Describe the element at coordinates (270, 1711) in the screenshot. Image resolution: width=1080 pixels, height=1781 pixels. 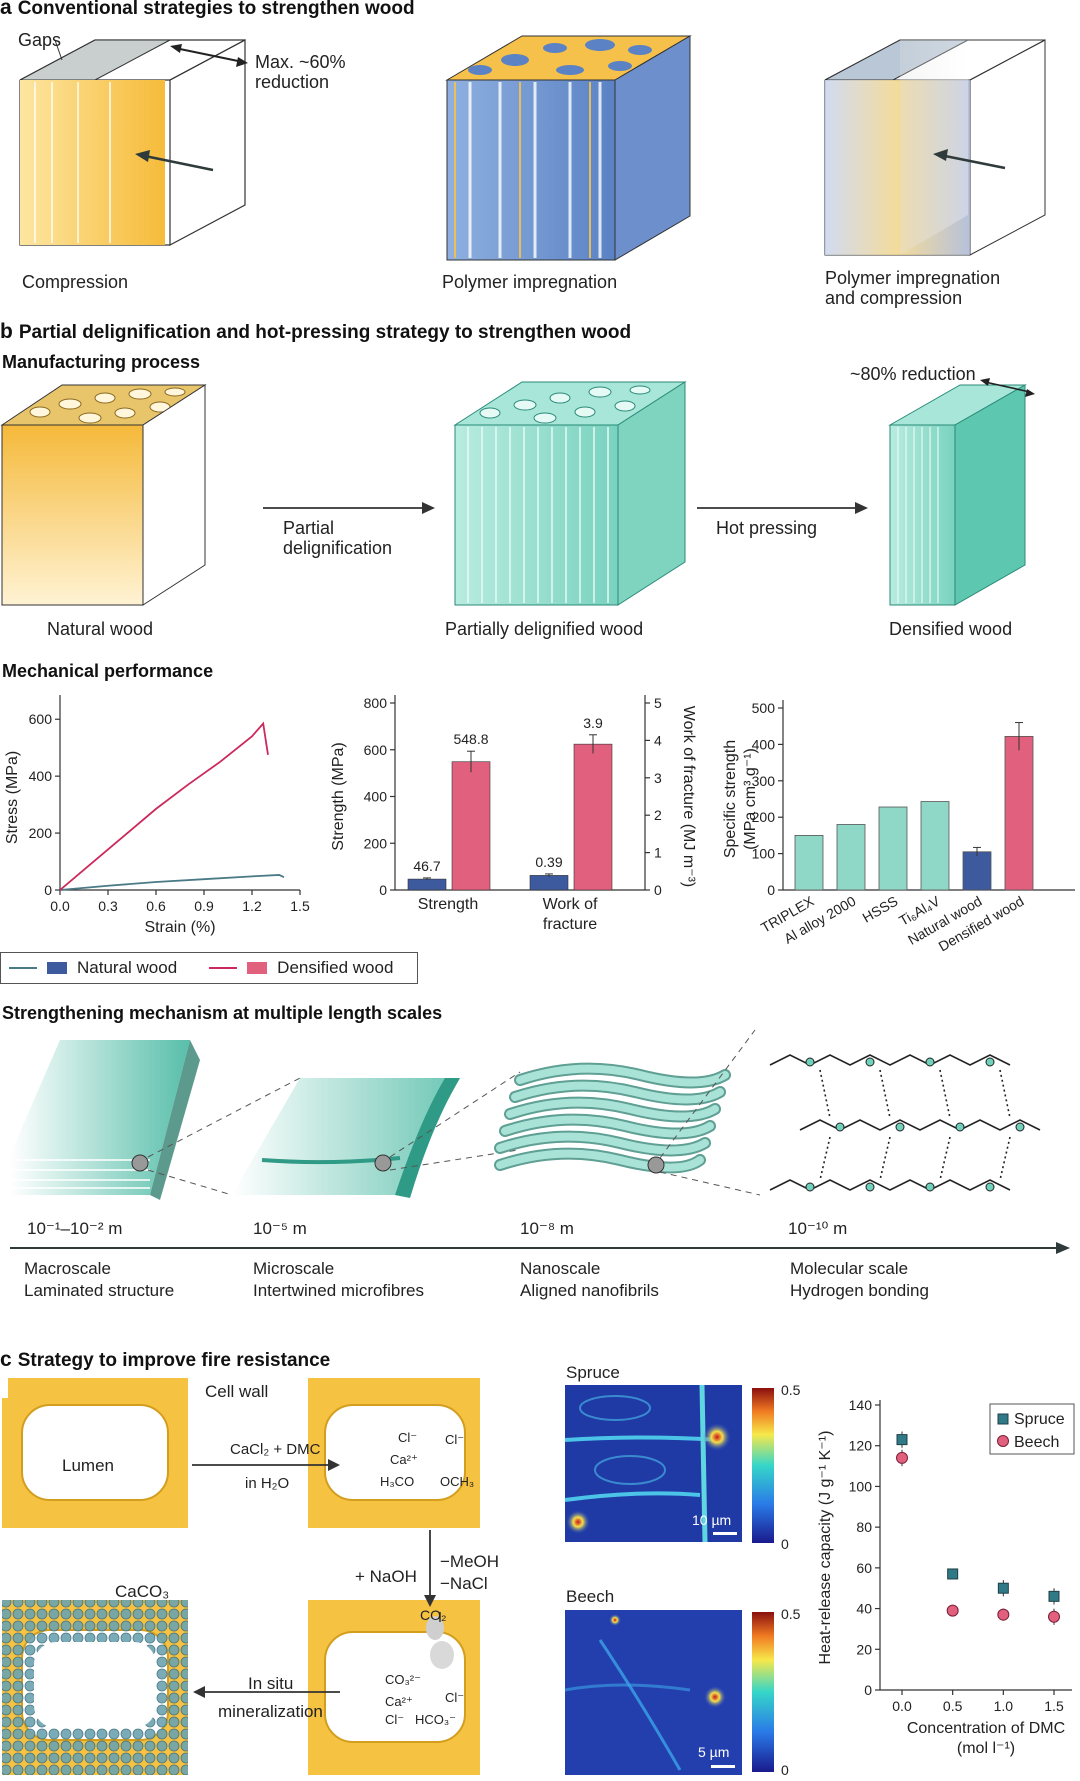
I see `mineralization-label: mineralization` at that location.